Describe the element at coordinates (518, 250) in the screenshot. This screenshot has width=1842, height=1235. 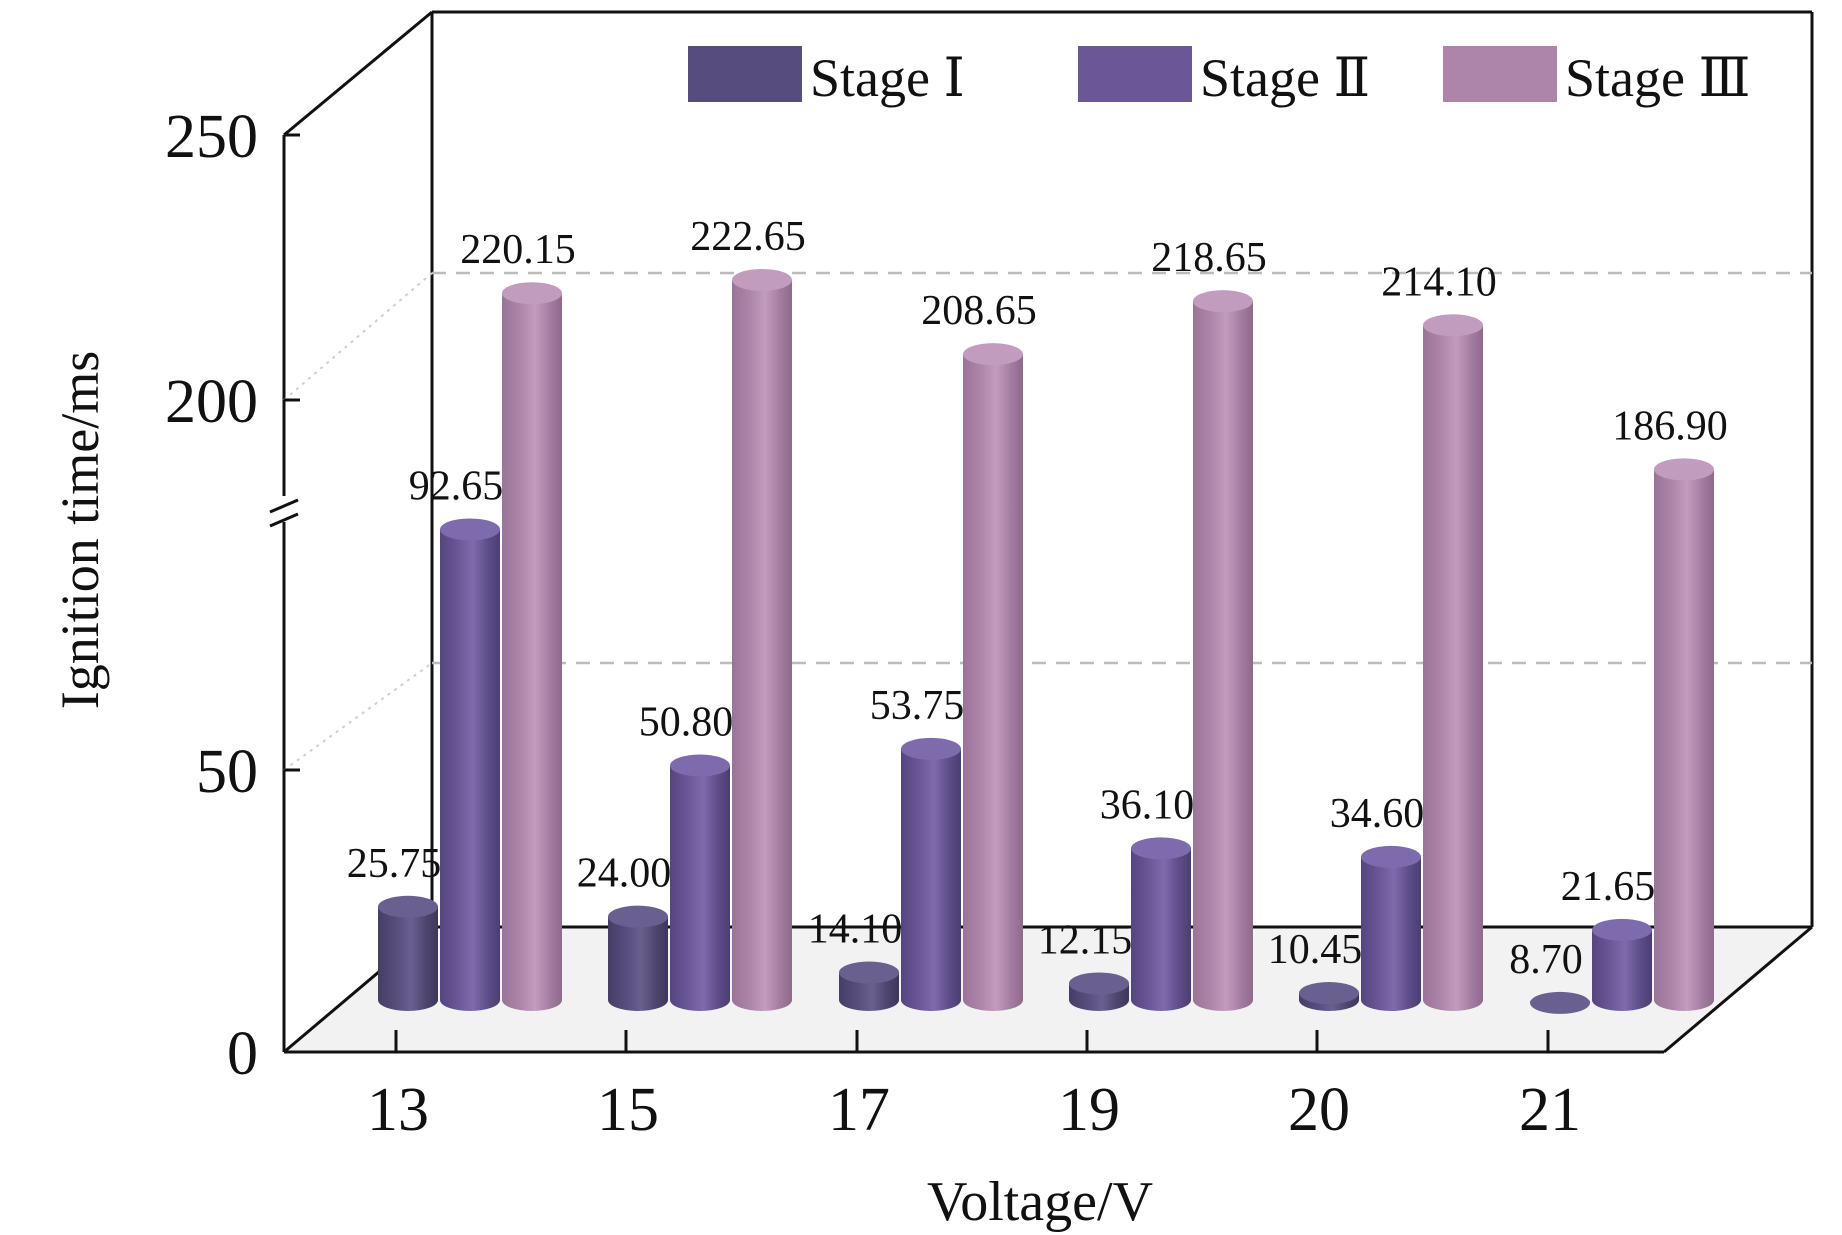
I see `value-label-stage-3-13: 220.15` at that location.